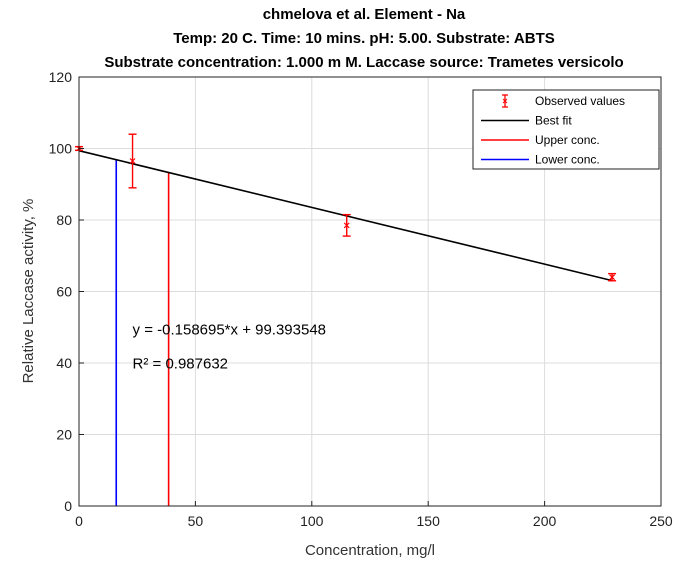 This screenshot has height=564, width=696. I want to click on annotations: y = -0.158695*x + 99.393548 R² = 0.987632, so click(230, 346).